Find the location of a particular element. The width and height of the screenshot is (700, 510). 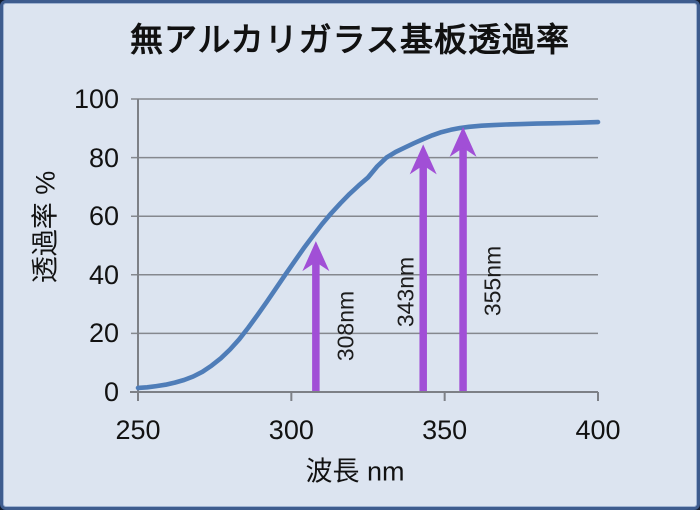

y-tick-label-20: 20 is located at coordinates (103, 333).